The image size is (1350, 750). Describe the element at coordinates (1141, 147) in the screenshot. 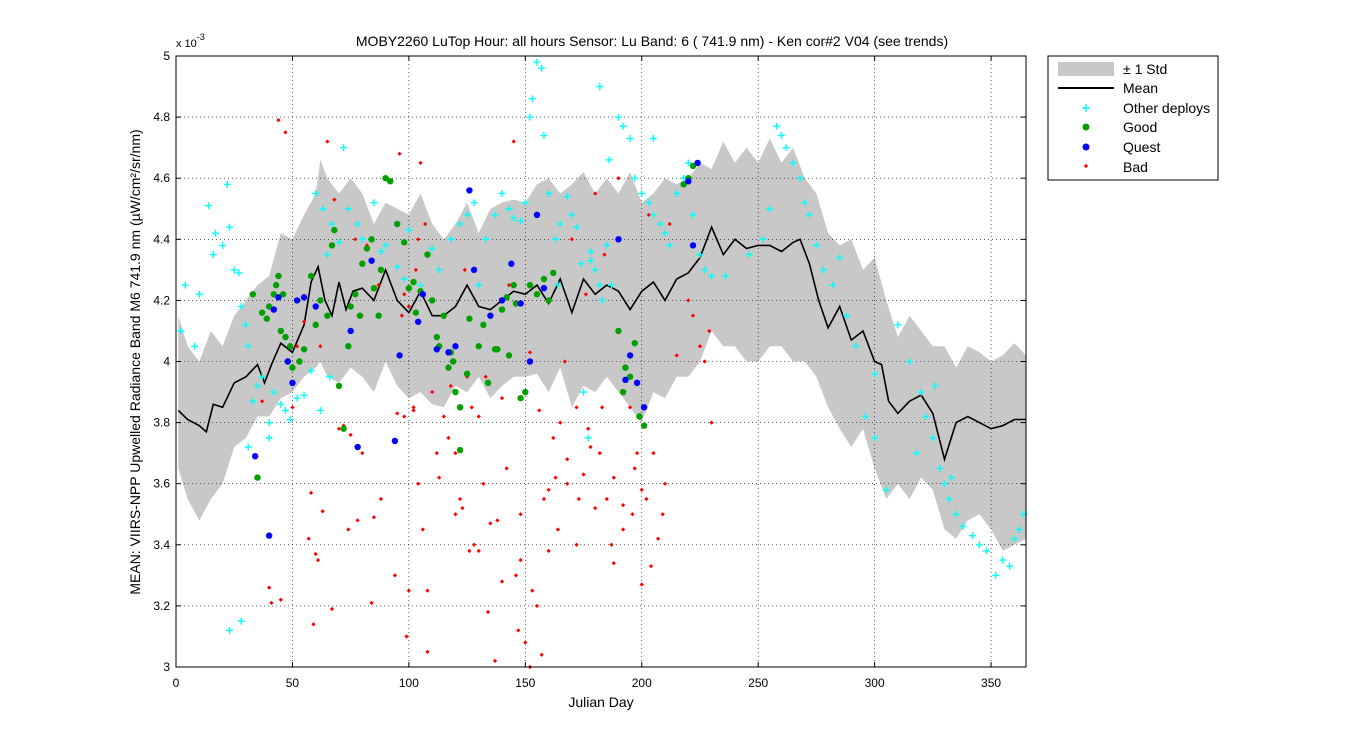

I see `legend-quest-label: Quest` at that location.